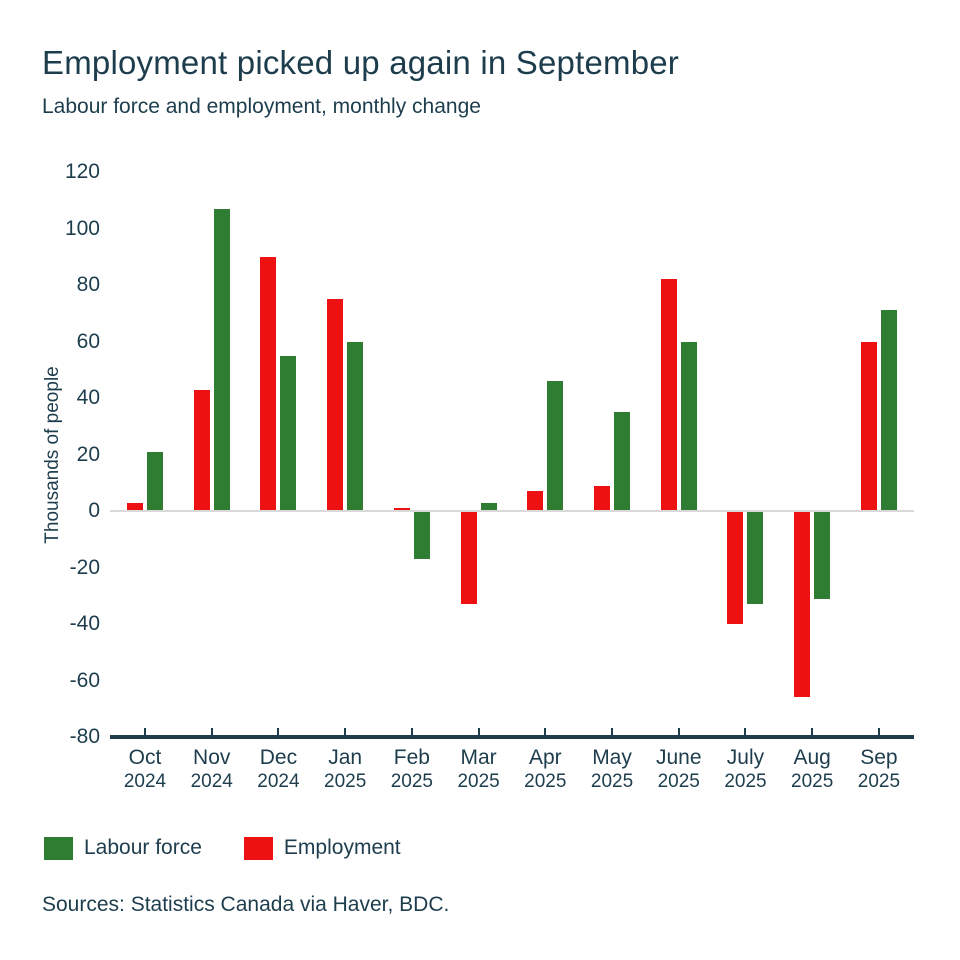 The width and height of the screenshot is (960, 960). What do you see at coordinates (342, 847) in the screenshot?
I see `employment-label: Employment` at bounding box center [342, 847].